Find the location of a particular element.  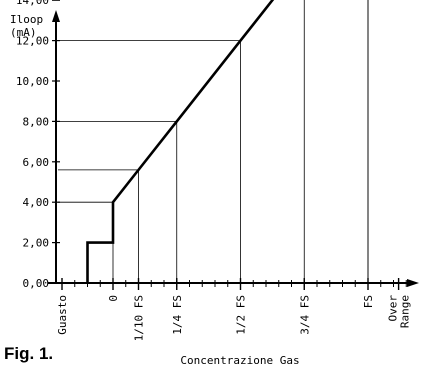

y-tick-label-2: 4,00 is located at coordinates (36, 202).